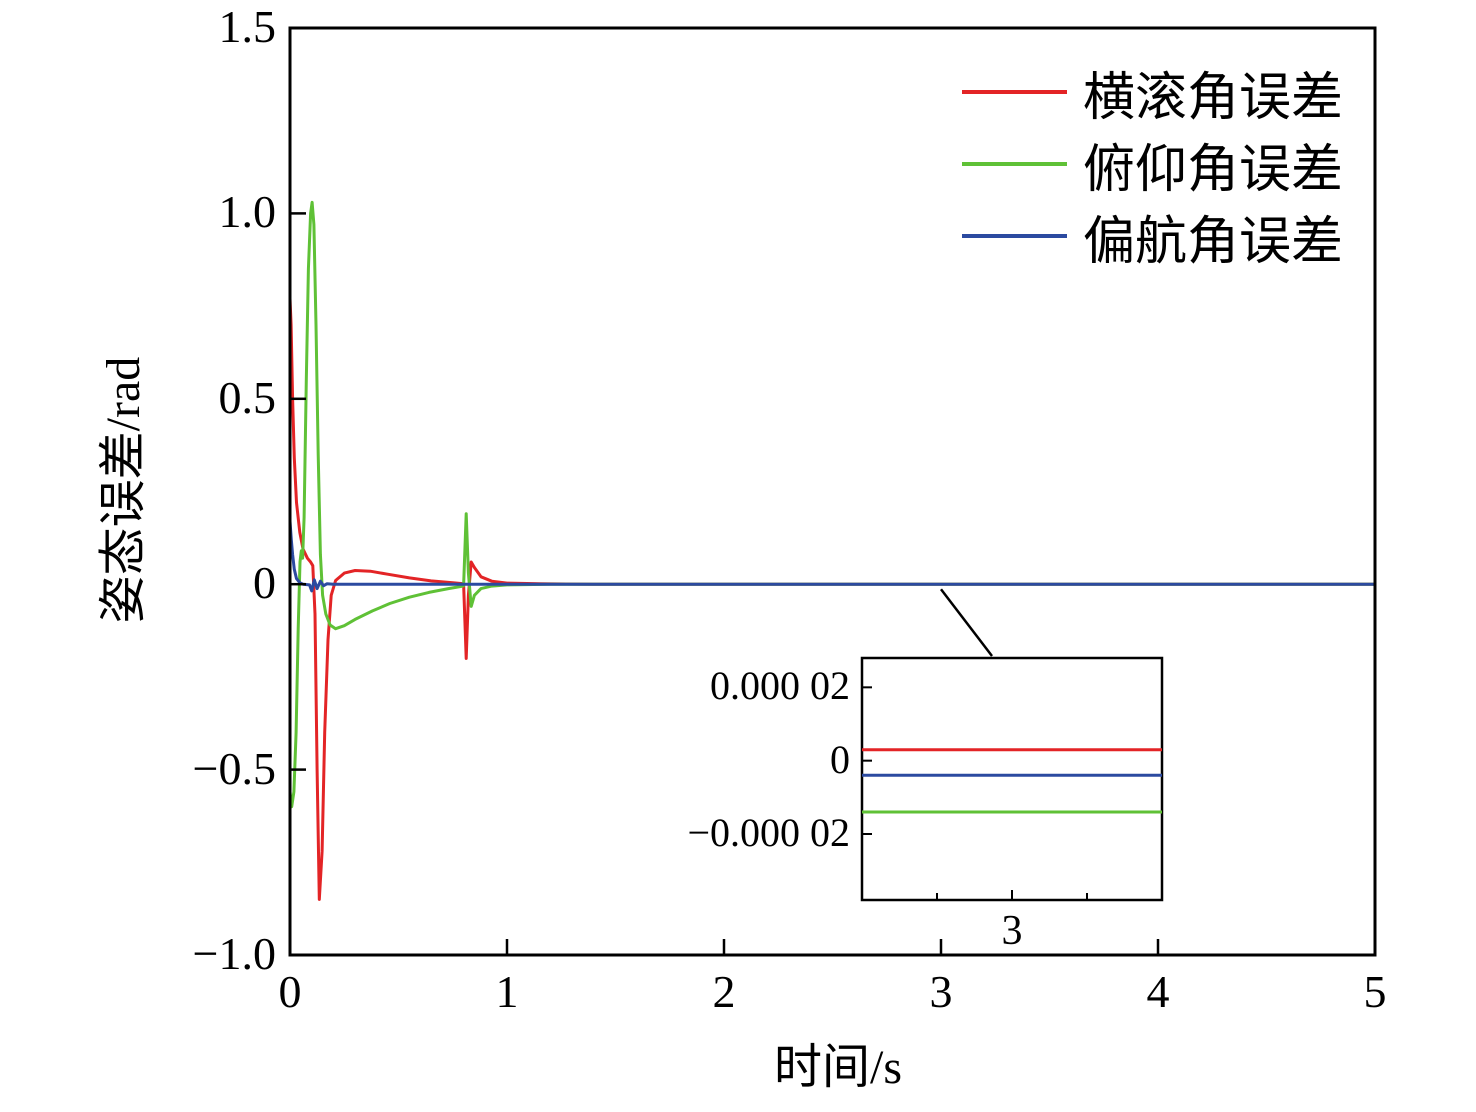 Image resolution: width=1476 pixels, height=1112 pixels. I want to click on legend-item-pitch: 俯仰角误差, so click(1152, 164).